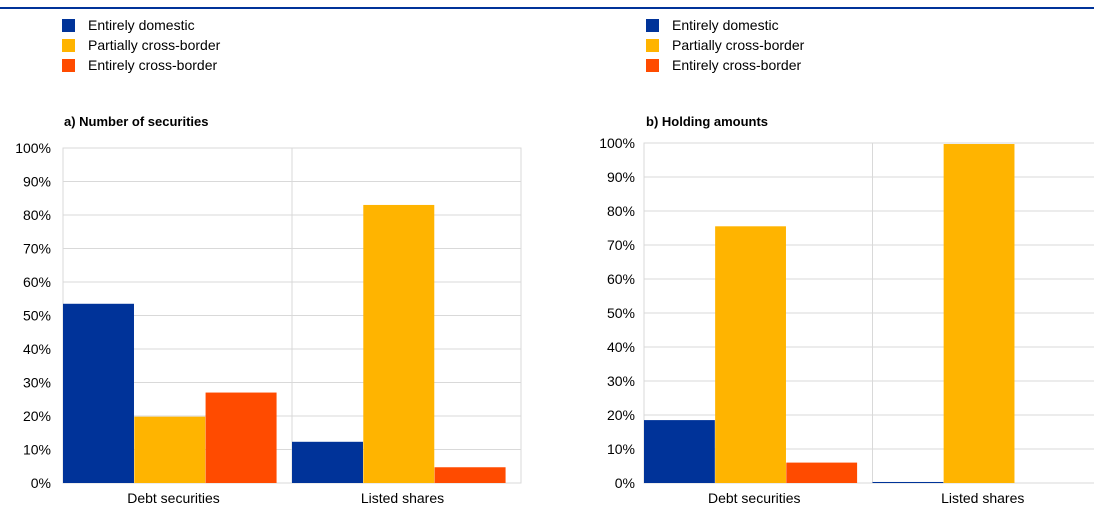 The width and height of the screenshot is (1094, 509). Describe the element at coordinates (707, 121) in the screenshot. I see `chart-title: b) Holding amounts` at that location.